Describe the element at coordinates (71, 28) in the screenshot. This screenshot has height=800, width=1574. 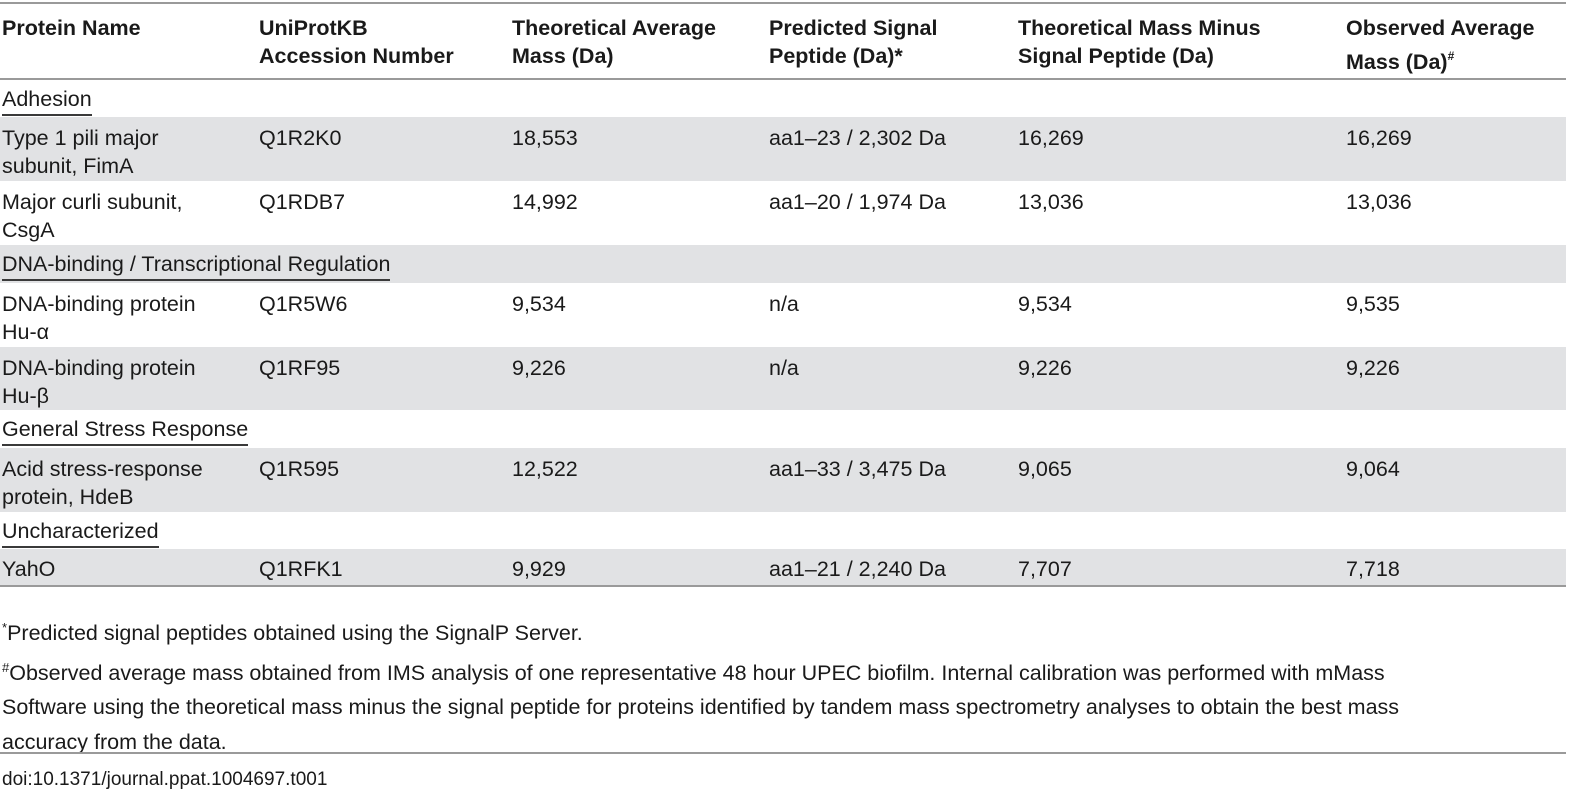
I see `header-protein-name: Protein Name` at that location.